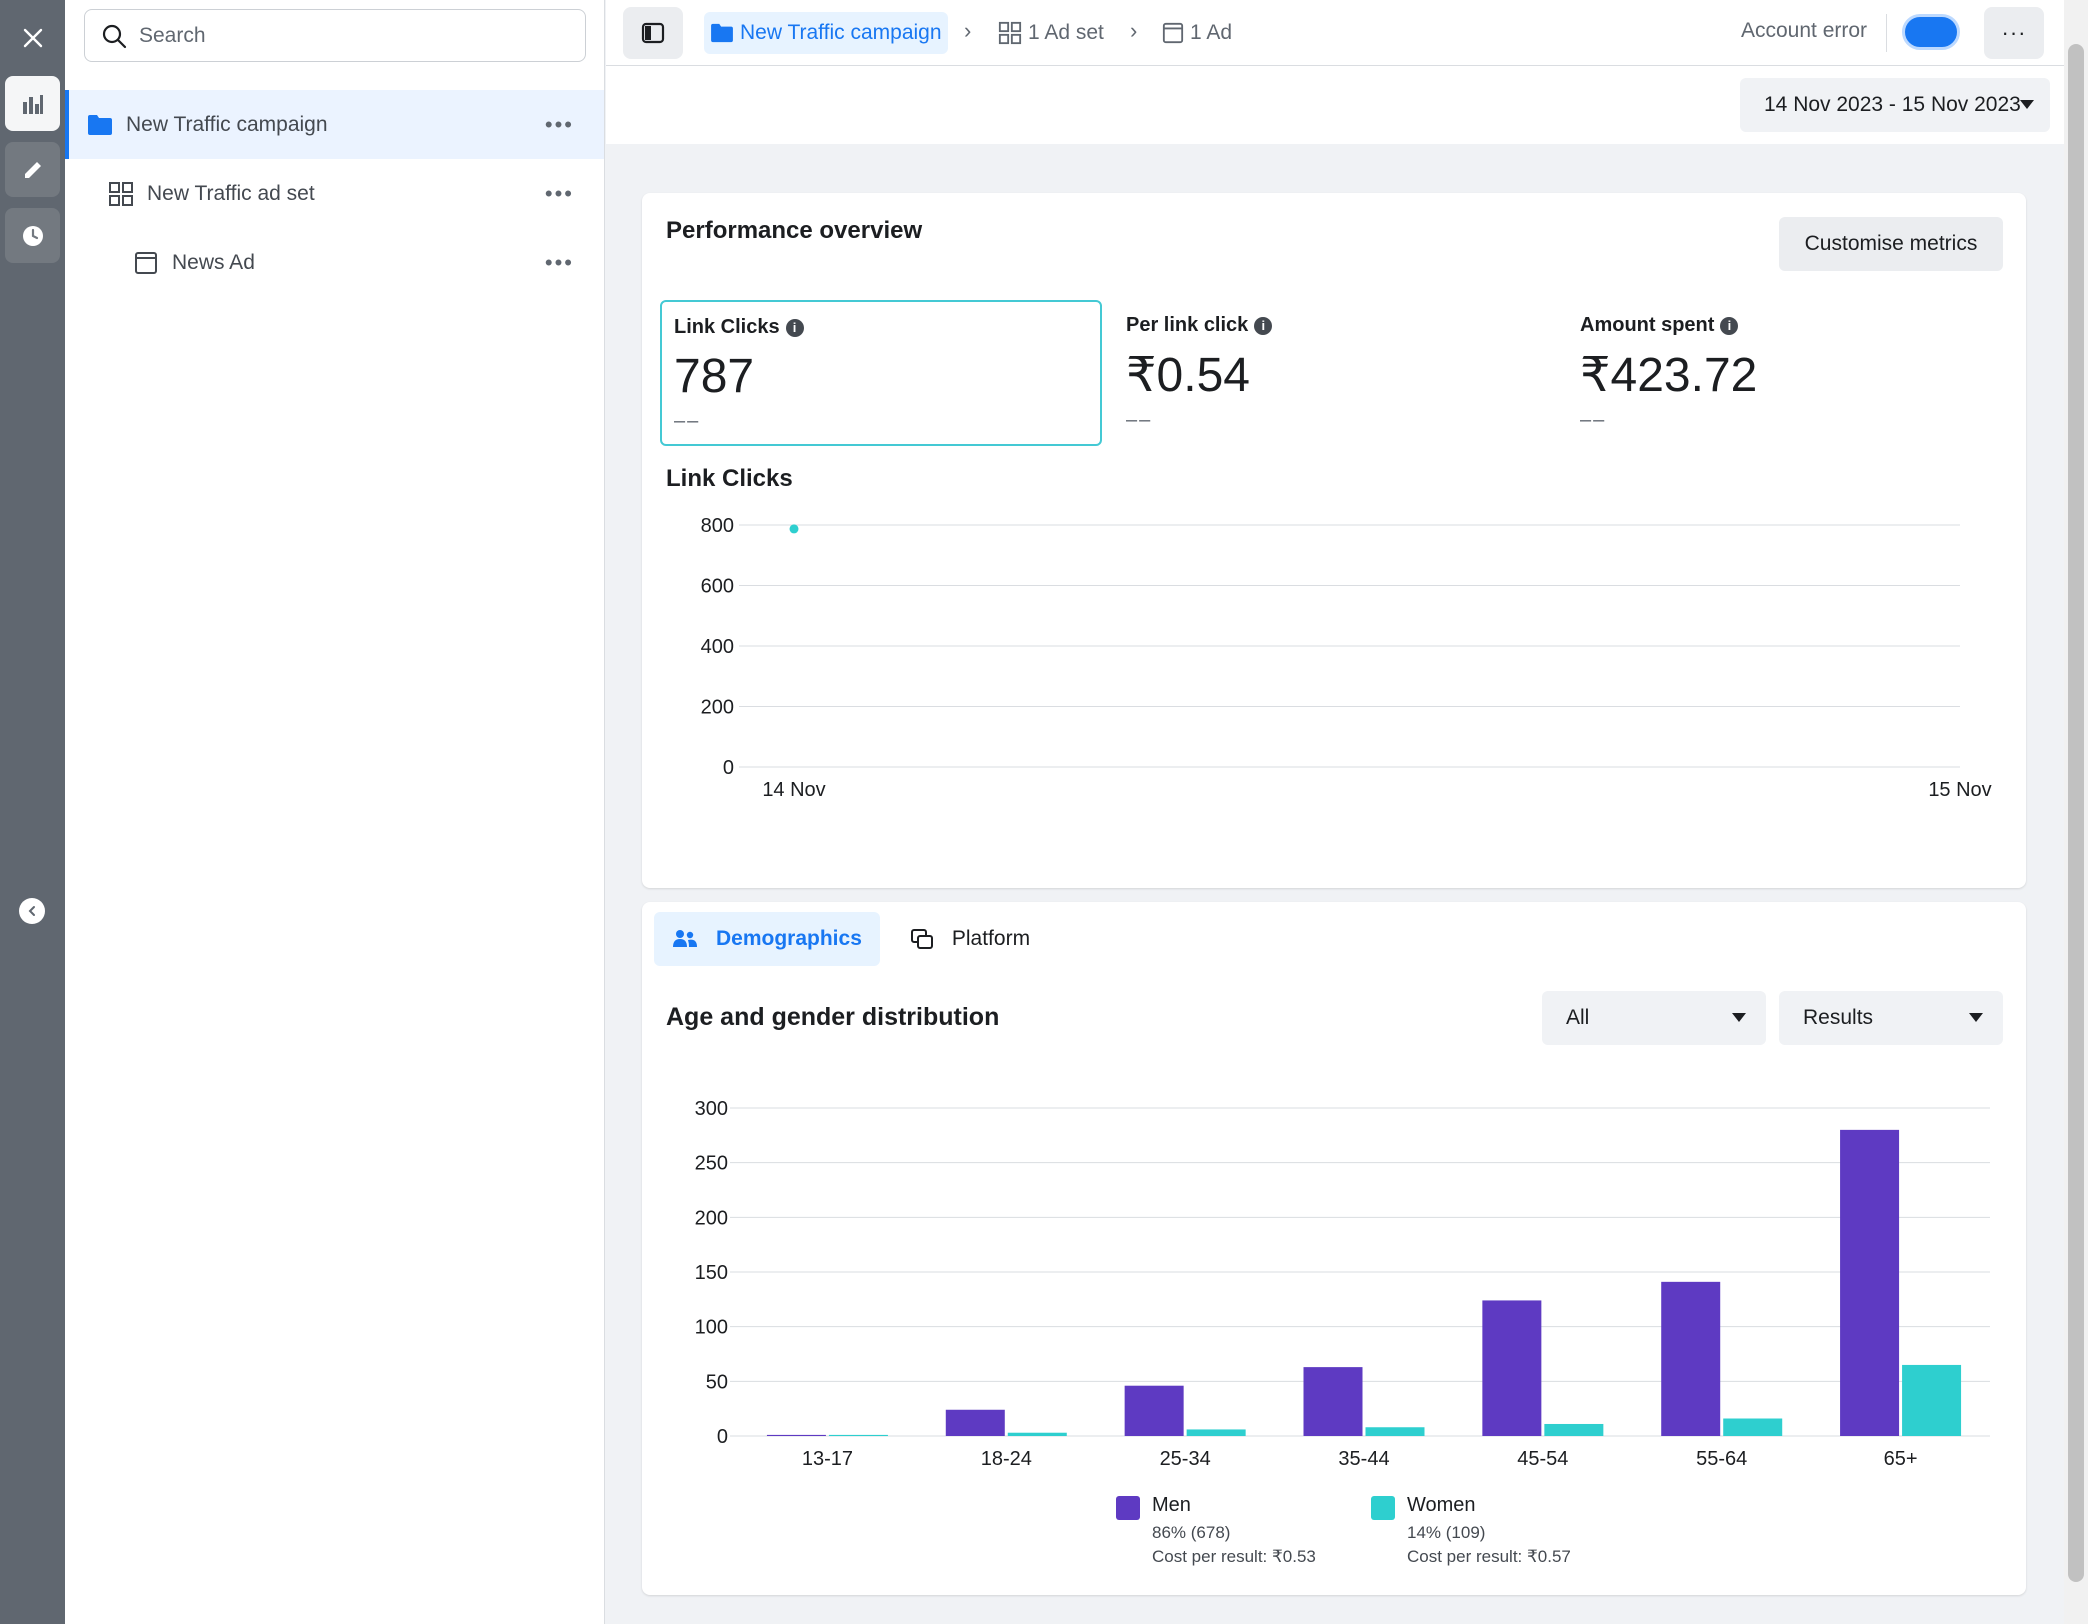  I want to click on tree-item-ad: News Ad •••, so click(334, 262).